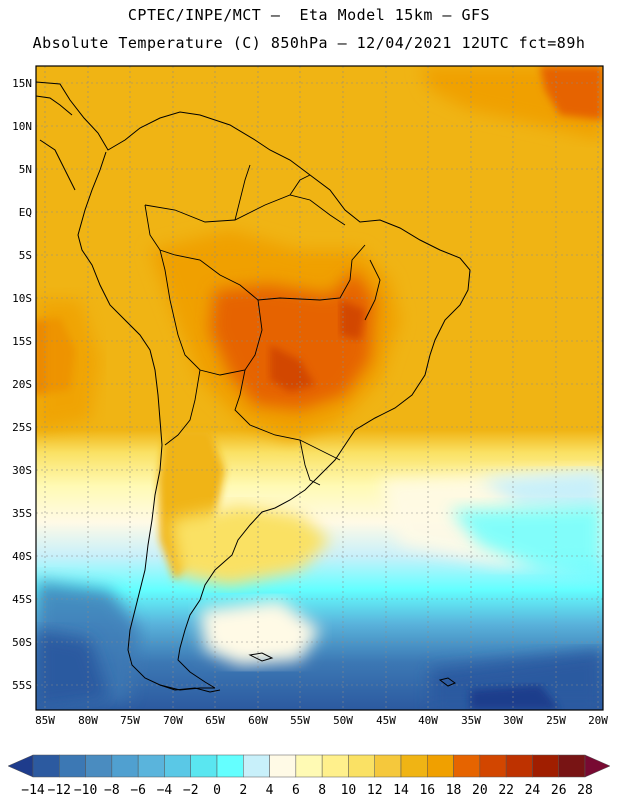 The height and width of the screenshot is (800, 618). Describe the element at coordinates (22, 556) in the screenshot. I see `lat-label: 40S` at that location.